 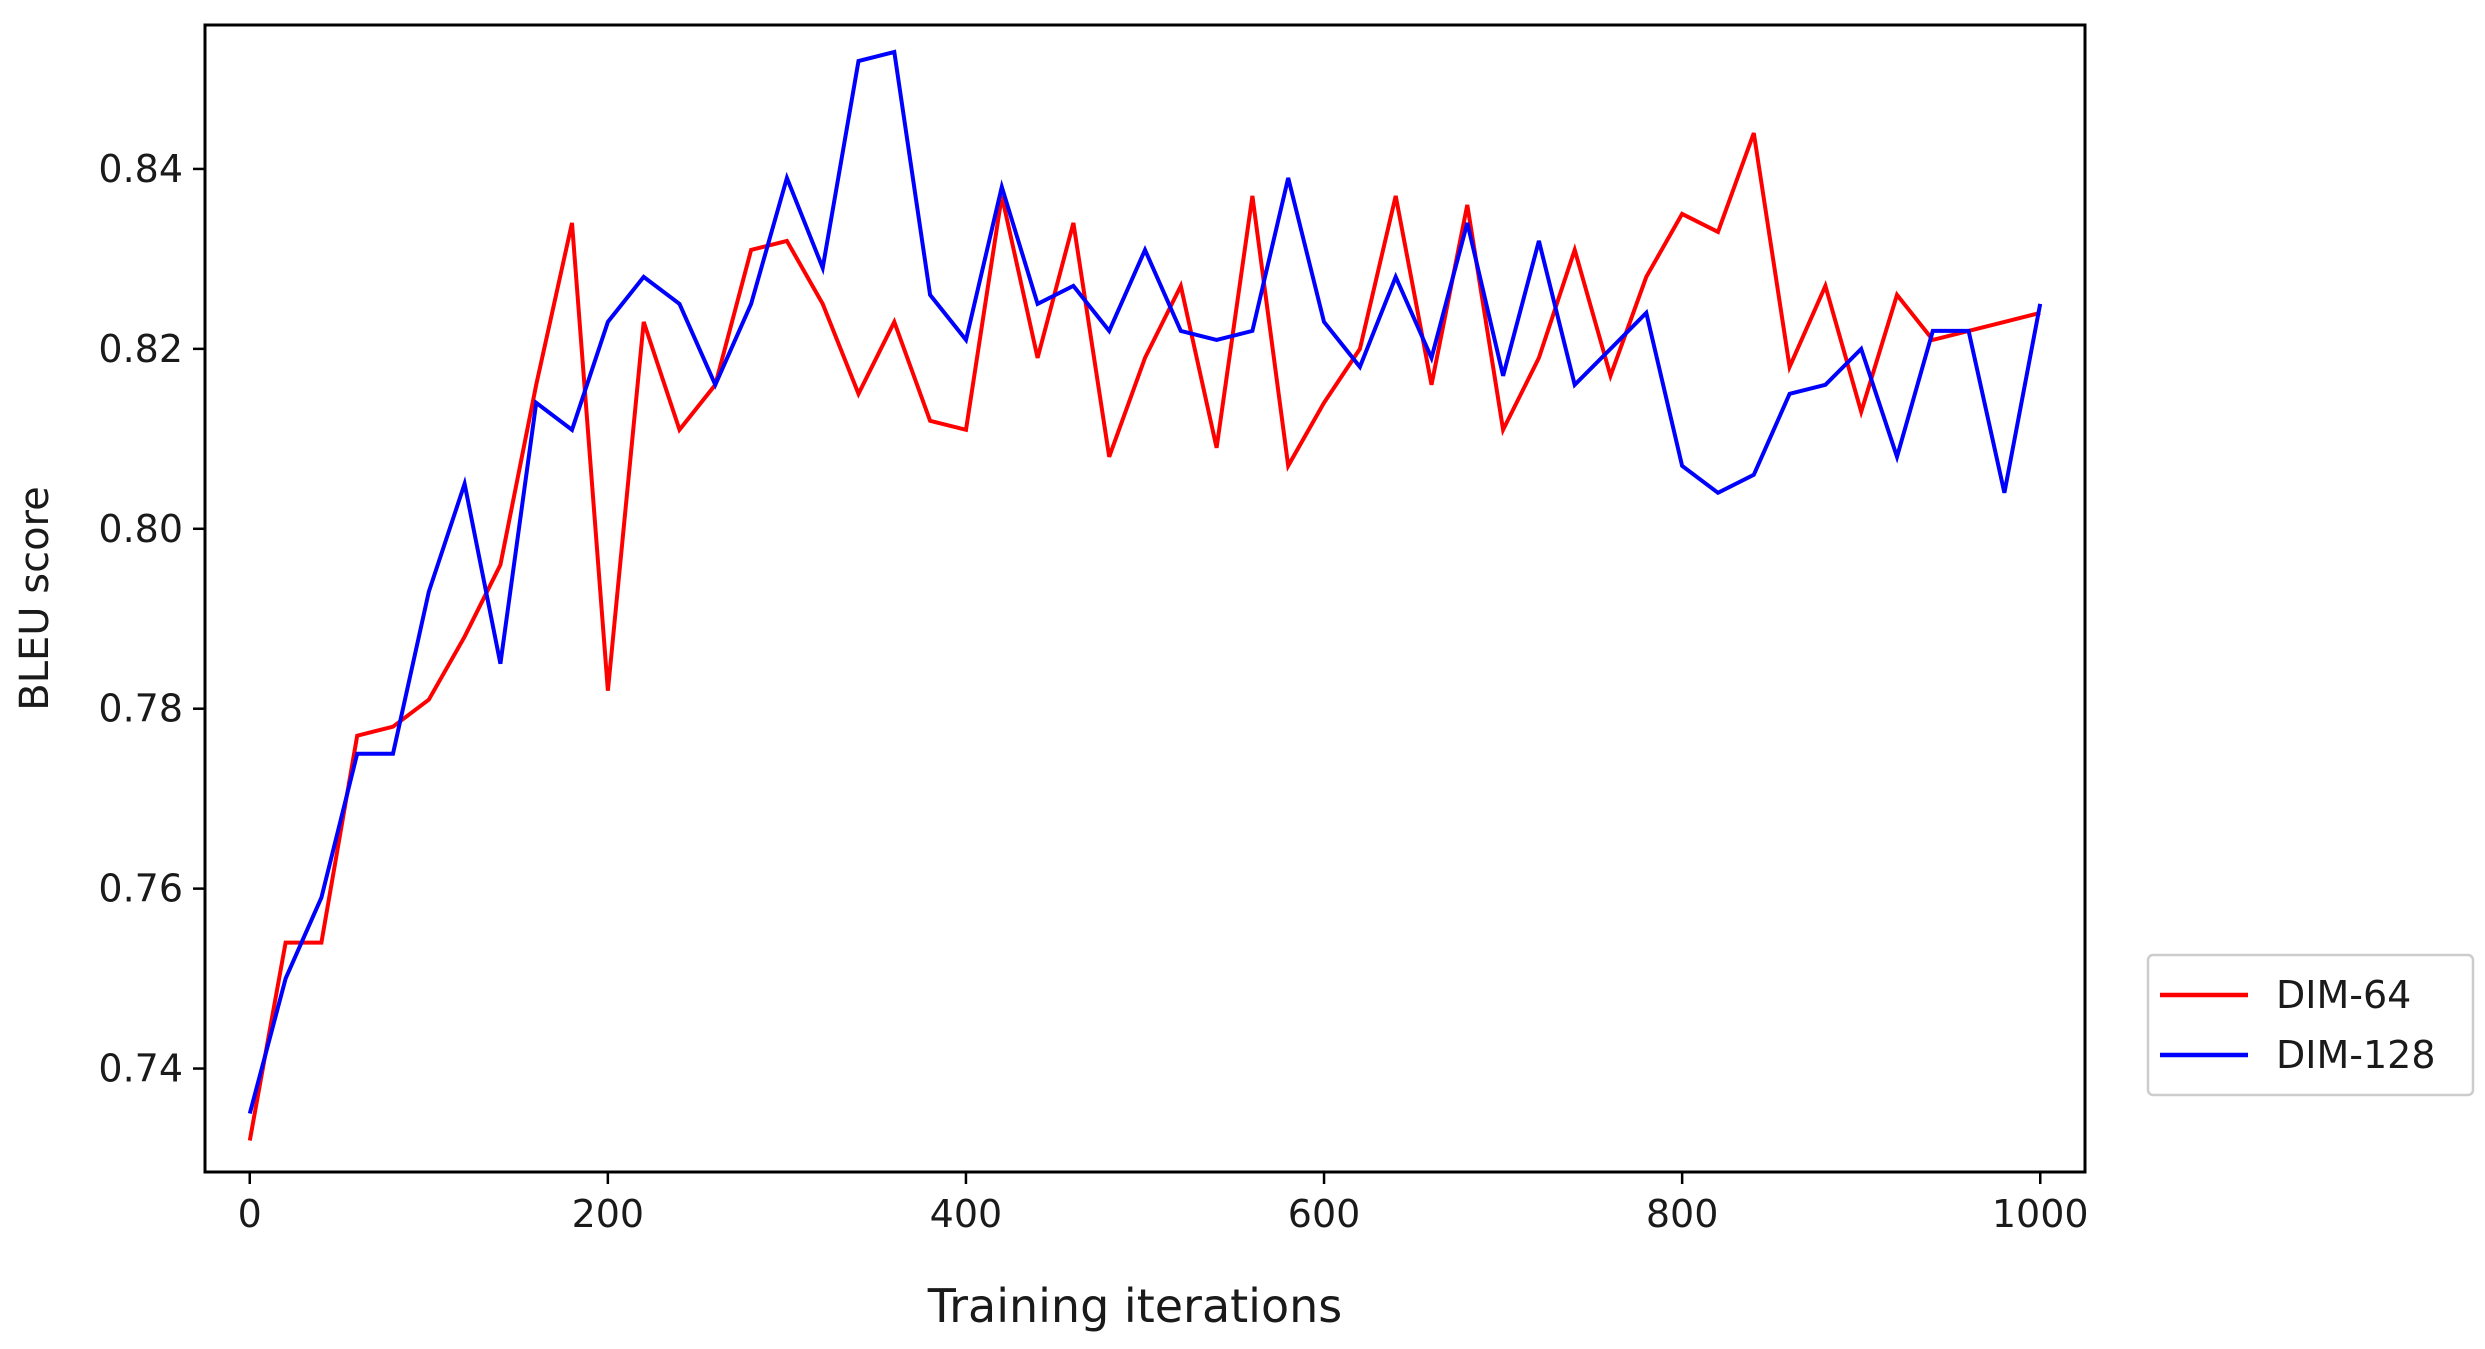 I want to click on y-tick-label: 0.74, so click(x=140, y=1069).